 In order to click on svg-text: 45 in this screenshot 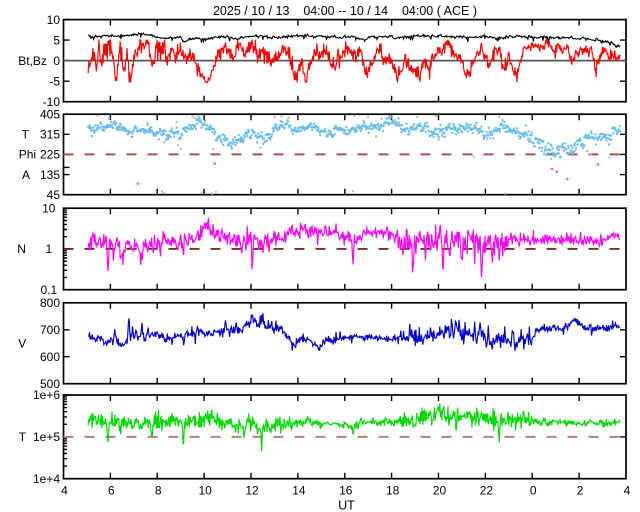, I will do `click(54, 195)`.